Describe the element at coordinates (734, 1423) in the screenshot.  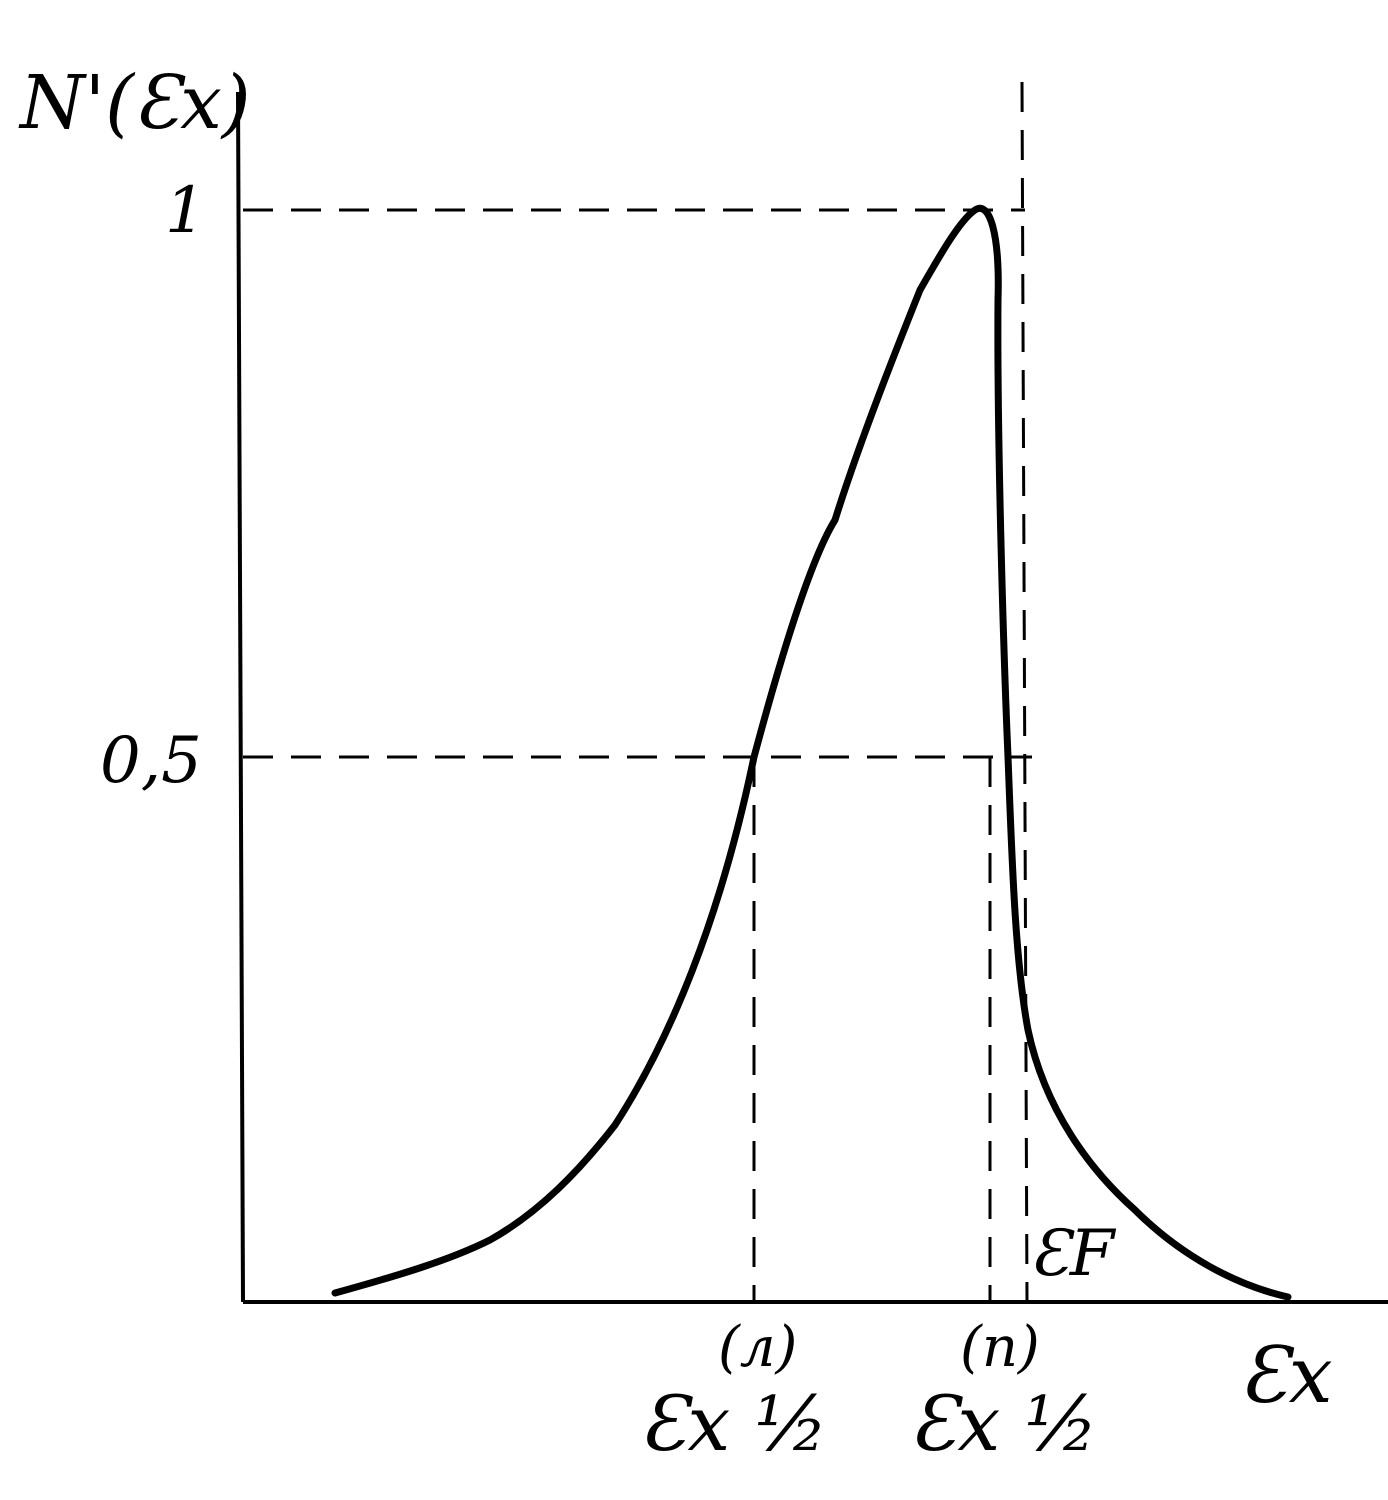
I see `left-marker-label: Ɛx ½` at that location.